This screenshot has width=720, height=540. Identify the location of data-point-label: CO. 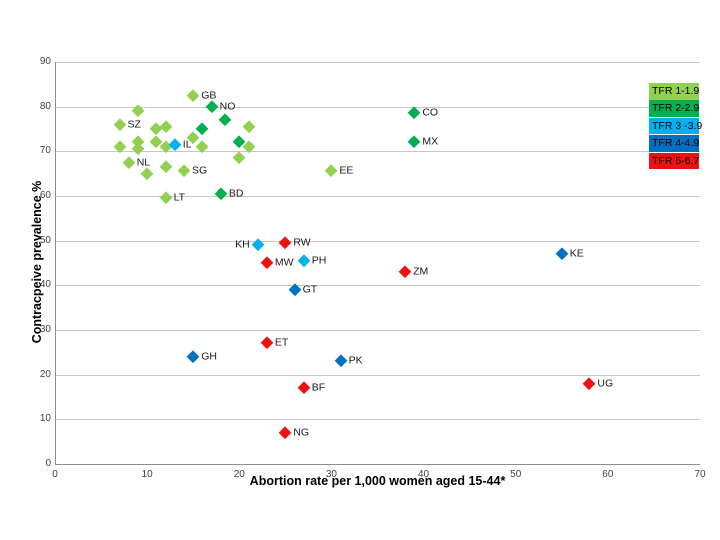
(430, 112).